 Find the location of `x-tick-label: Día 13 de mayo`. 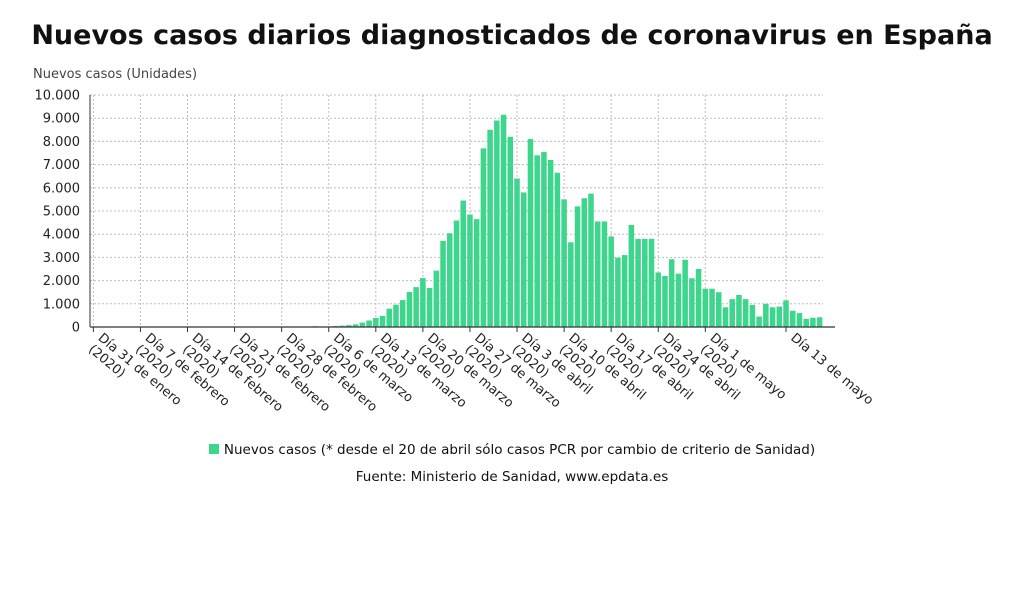

x-tick-label: Día 13 de mayo is located at coordinates (831, 370).